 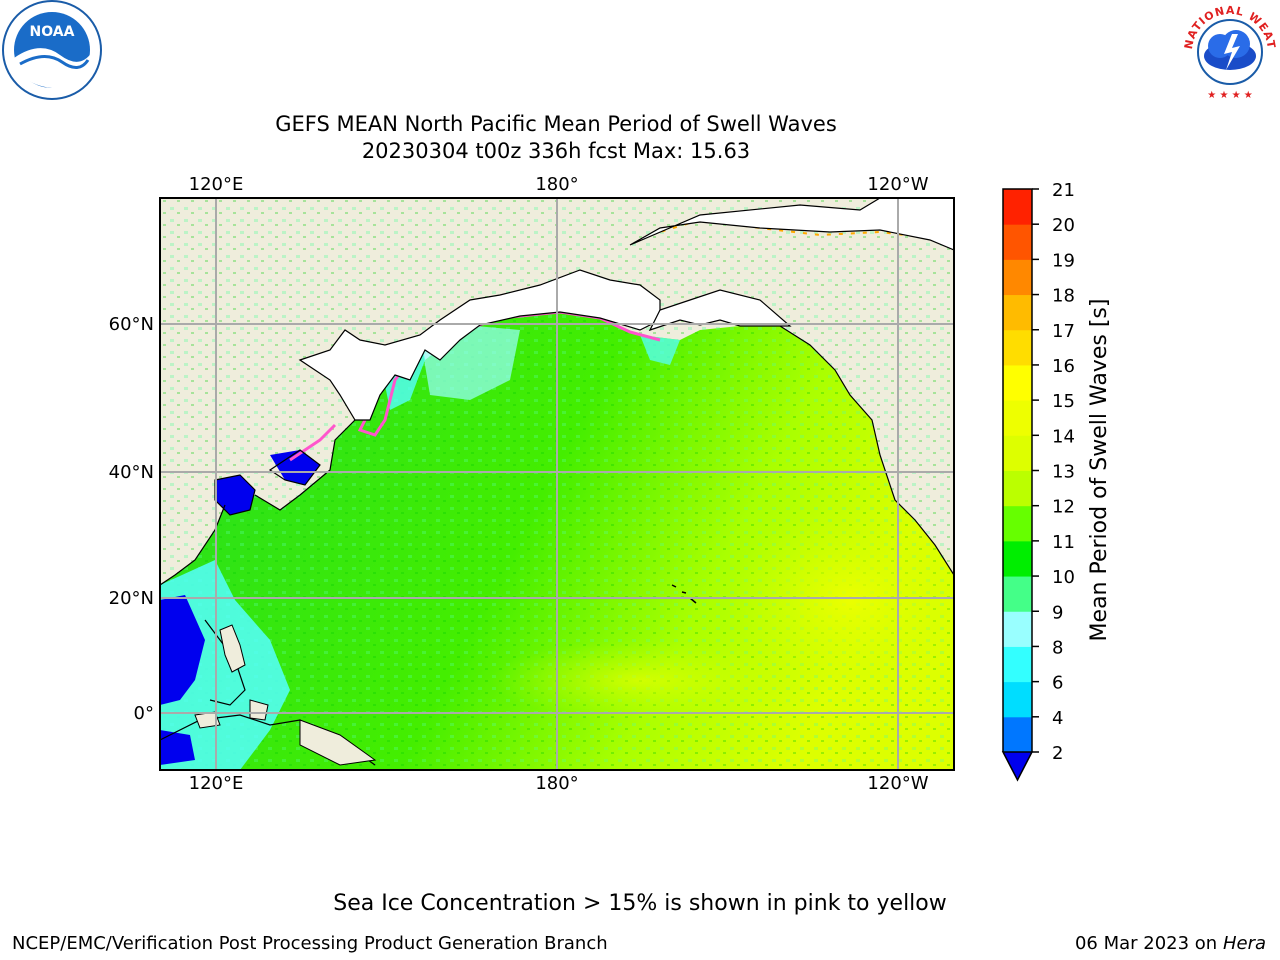 I want to click on colorbar-tick-label: 2, so click(x=1057, y=753).